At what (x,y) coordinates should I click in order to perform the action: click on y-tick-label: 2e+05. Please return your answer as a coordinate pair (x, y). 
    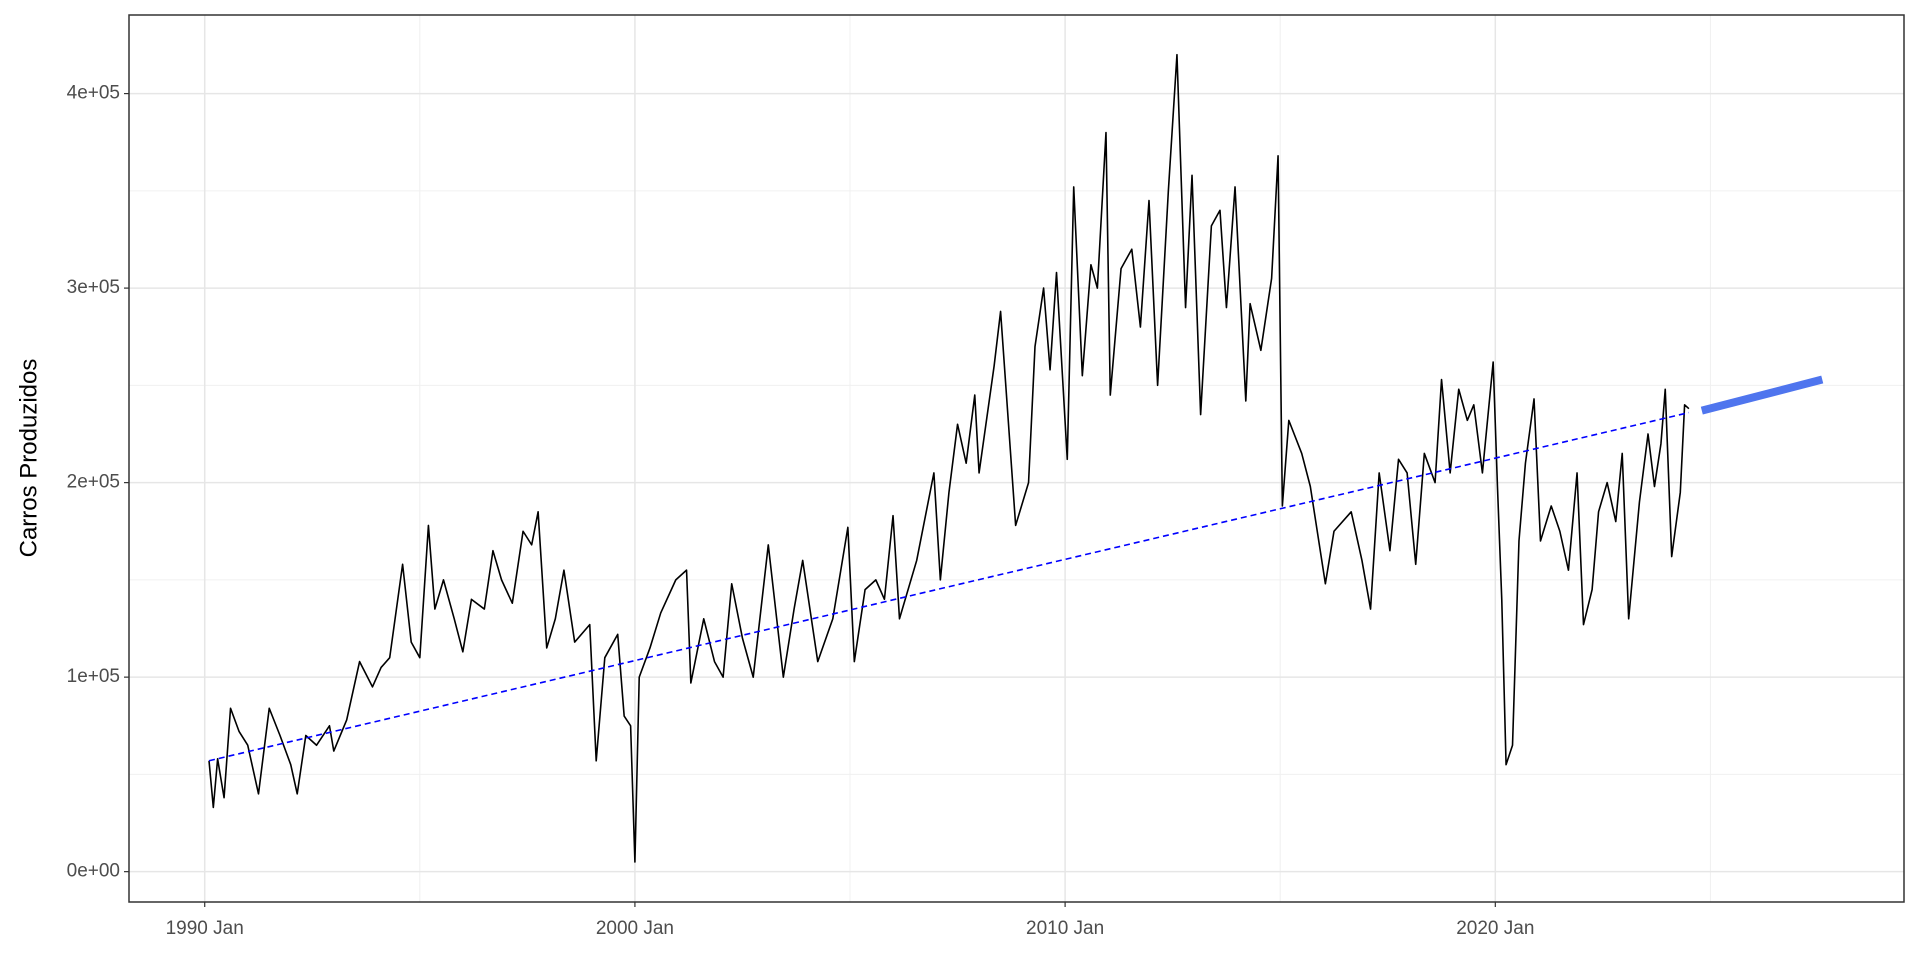
    Looking at the image, I should click on (93, 482).